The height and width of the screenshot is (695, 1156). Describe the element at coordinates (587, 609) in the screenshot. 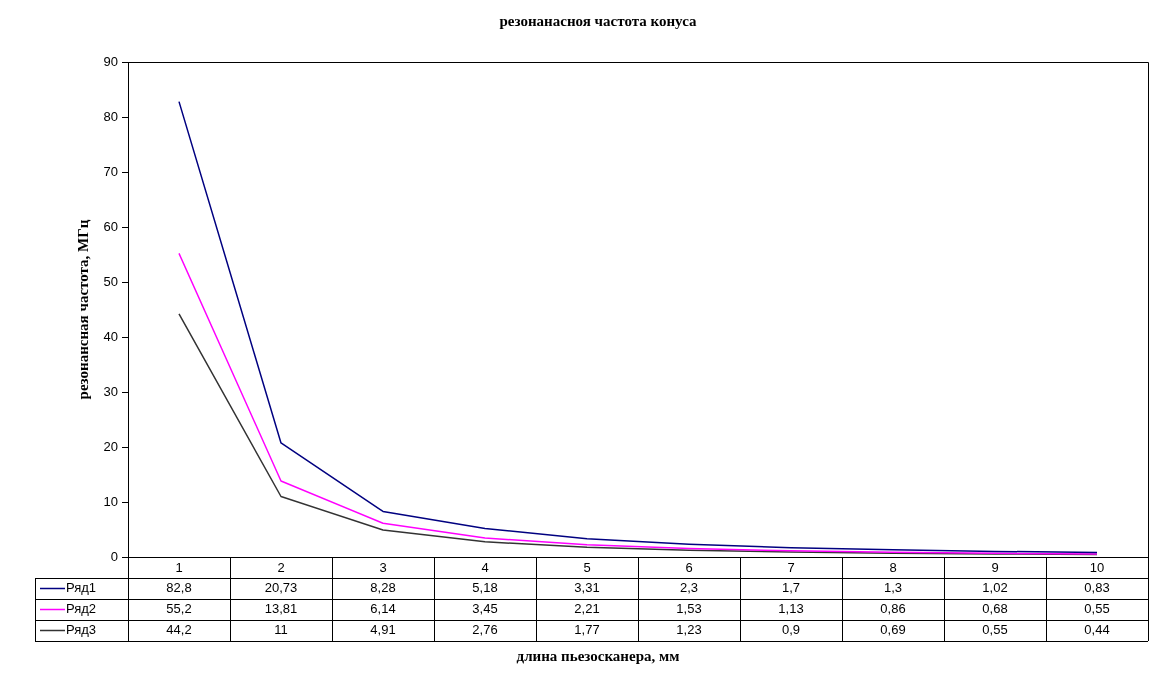

I see `data-label: 2,21` at that location.